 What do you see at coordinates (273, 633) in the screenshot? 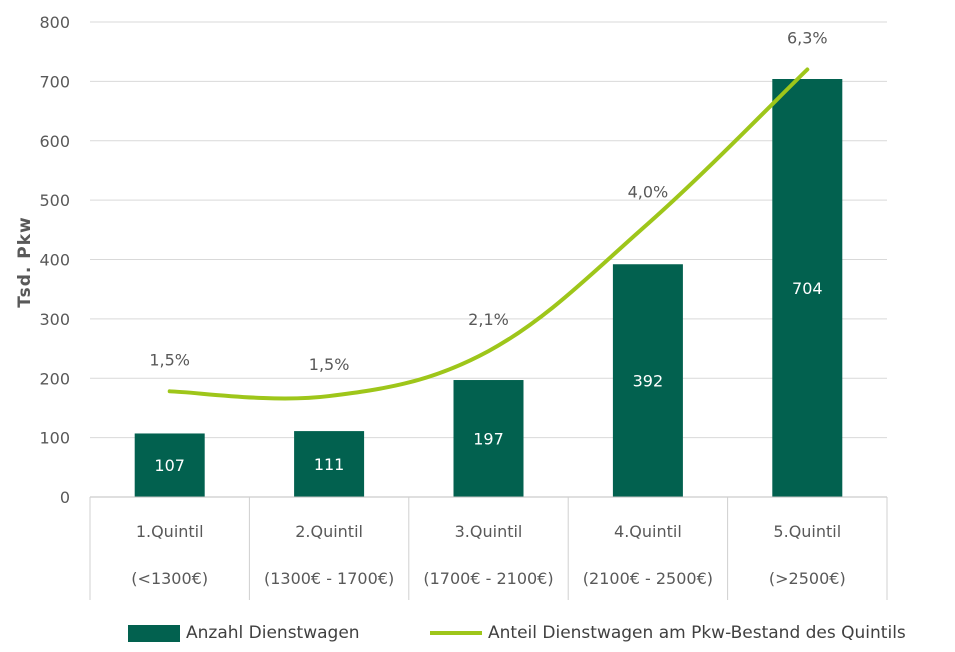
I see `legend-label-bars: Anzahl Dienstwagen` at bounding box center [273, 633].